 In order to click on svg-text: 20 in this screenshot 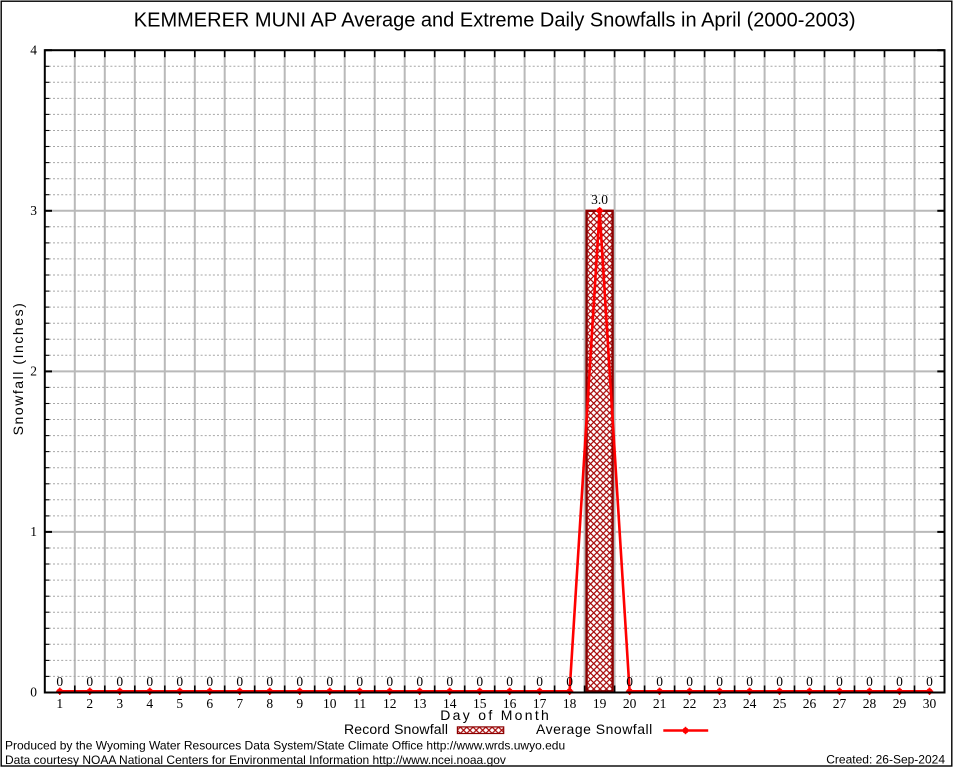, I will do `click(630, 703)`.